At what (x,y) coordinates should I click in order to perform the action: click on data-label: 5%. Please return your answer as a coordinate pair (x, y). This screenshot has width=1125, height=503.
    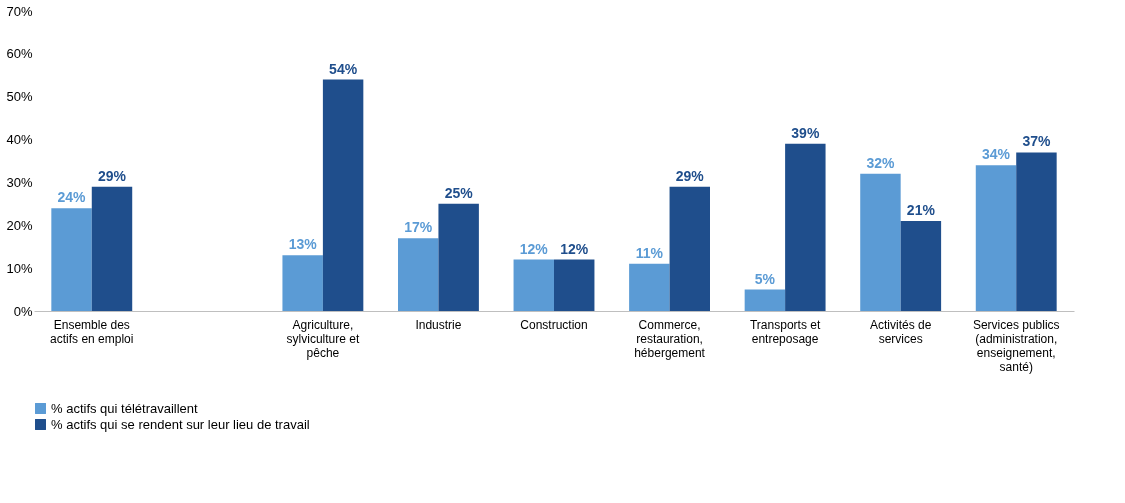
    Looking at the image, I should click on (765, 278).